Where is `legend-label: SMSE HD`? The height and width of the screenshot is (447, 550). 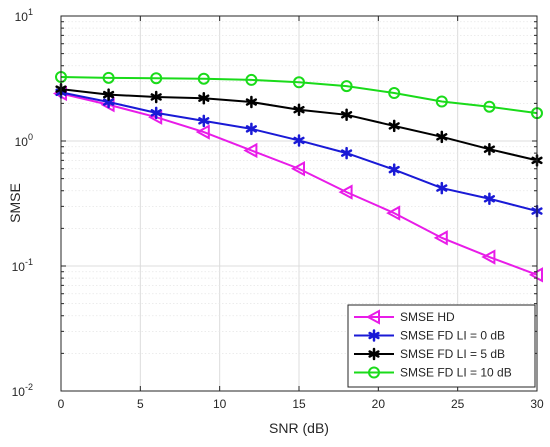
legend-label: SMSE HD is located at coordinates (427, 317).